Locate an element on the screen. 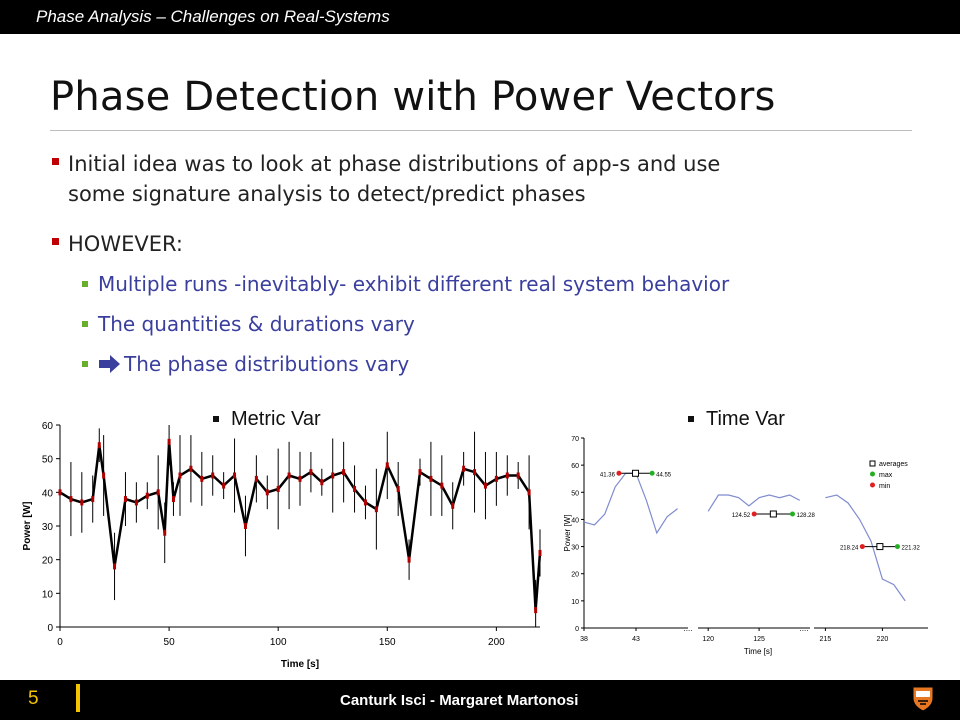 The width and height of the screenshot is (960, 720). page-number: 5 is located at coordinates (33, 698).